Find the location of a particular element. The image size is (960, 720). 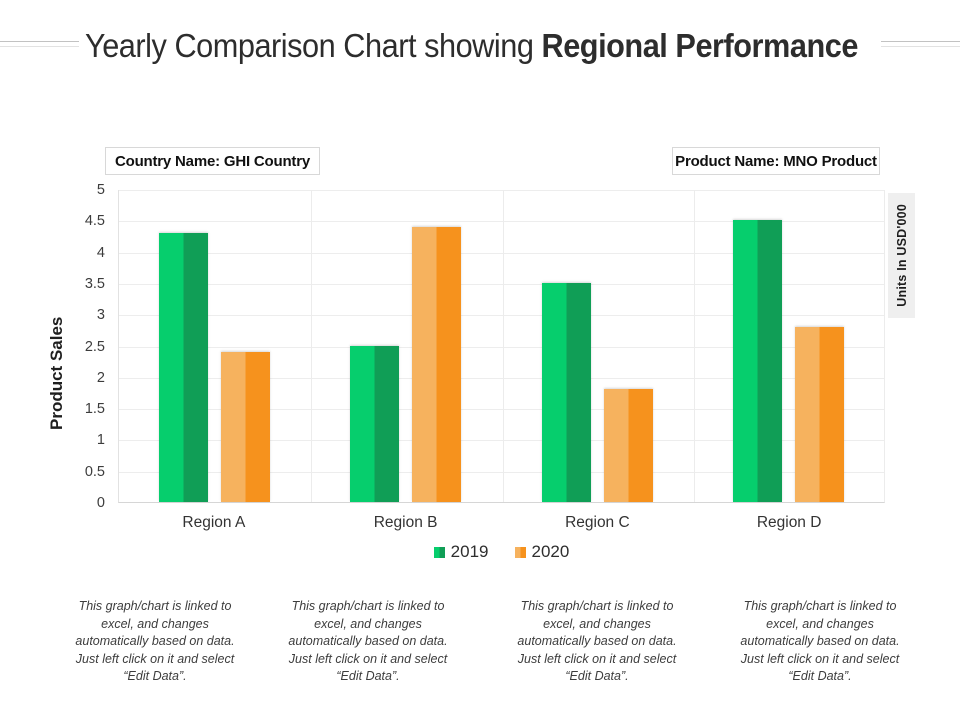

x-label-region-d: Region D is located at coordinates (789, 522).